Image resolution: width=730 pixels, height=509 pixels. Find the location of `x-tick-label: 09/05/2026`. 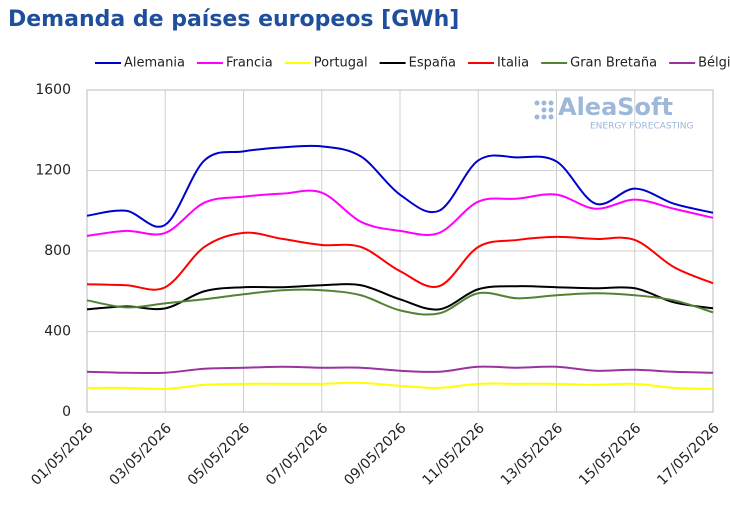

x-tick-label: 09/05/2026 is located at coordinates (375, 454).